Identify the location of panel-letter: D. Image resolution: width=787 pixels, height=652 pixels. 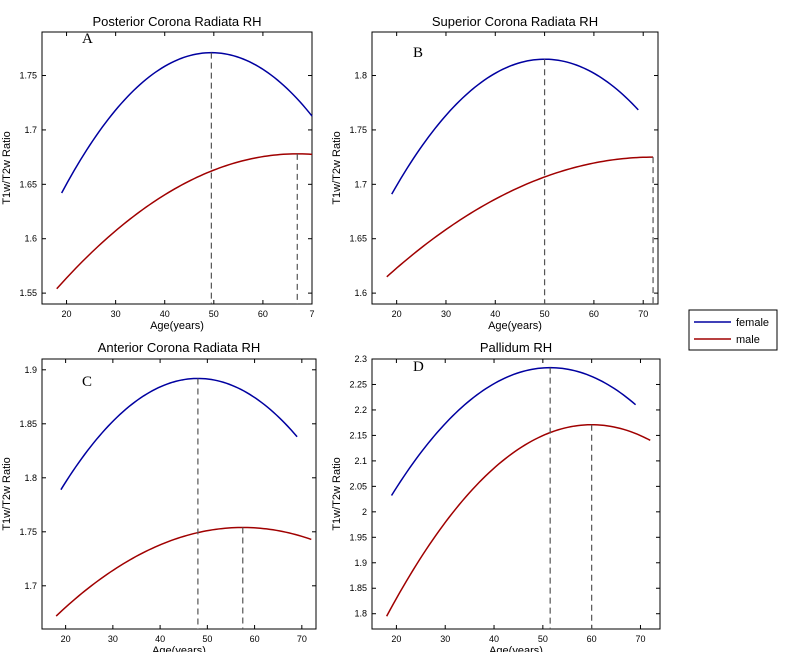
(418, 367).